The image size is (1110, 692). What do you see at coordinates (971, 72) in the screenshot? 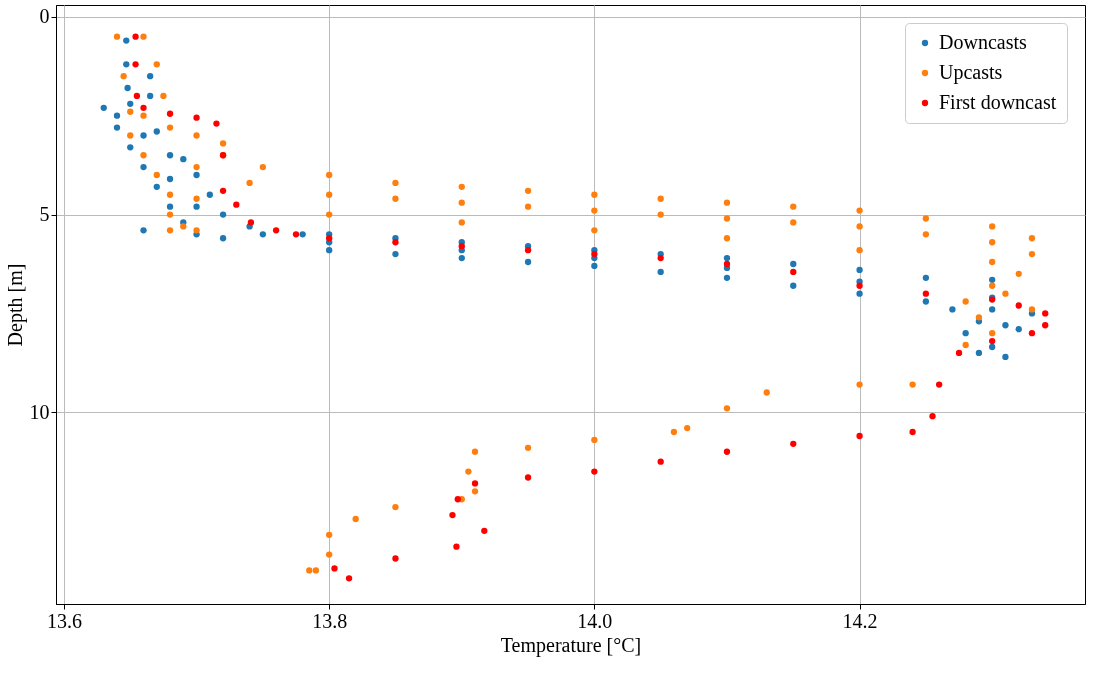
I see `legend-label: Upcasts` at bounding box center [971, 72].